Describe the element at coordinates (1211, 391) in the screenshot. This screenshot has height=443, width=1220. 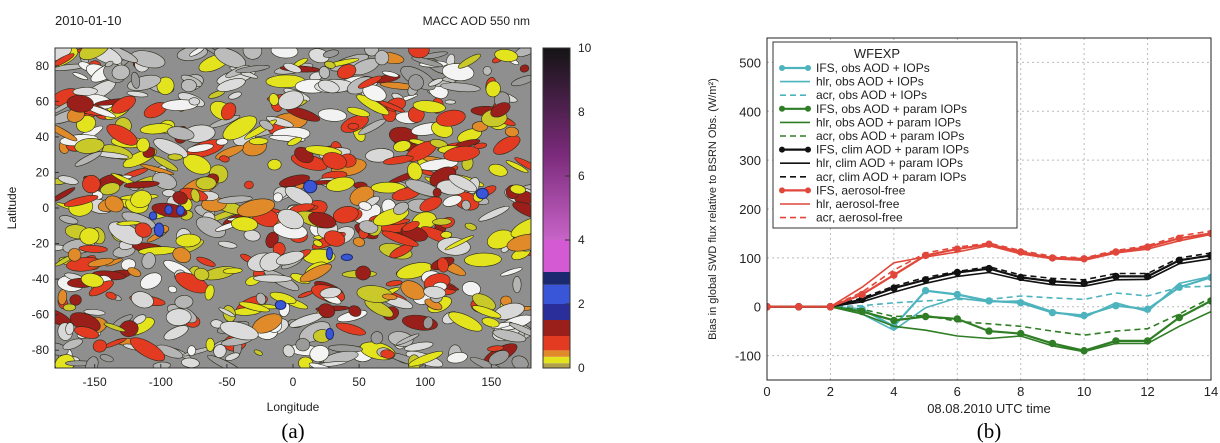
I see `line-x-tick-label: 14` at that location.